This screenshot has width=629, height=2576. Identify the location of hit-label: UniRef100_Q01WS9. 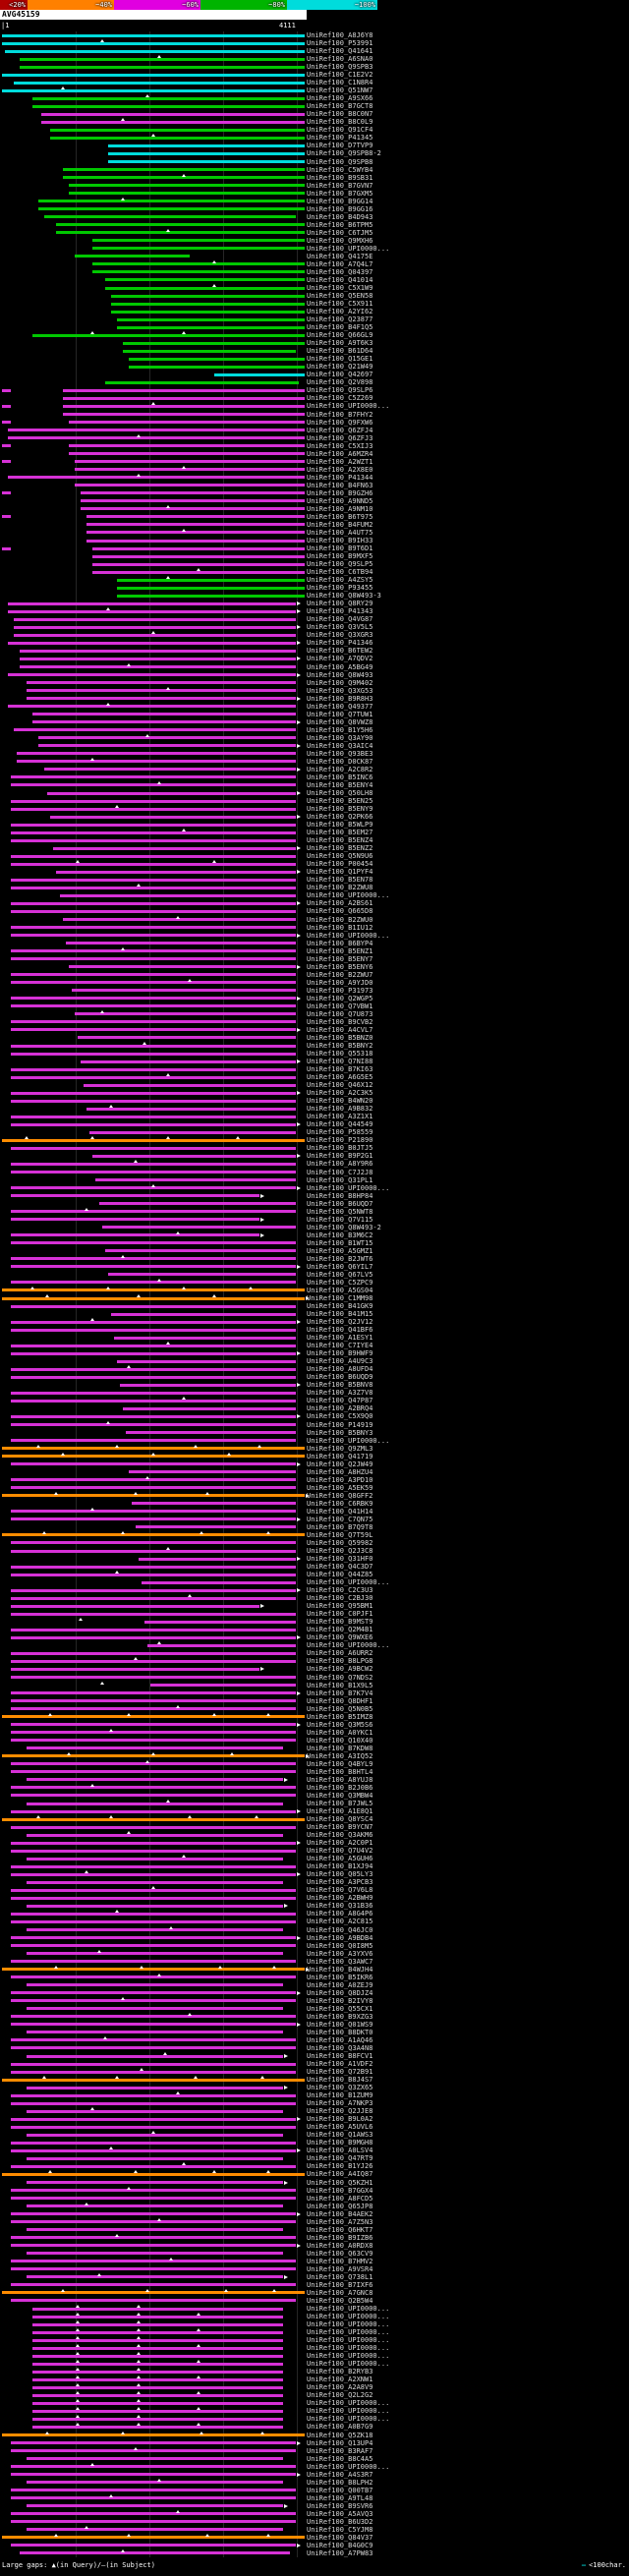
(340, 2025).